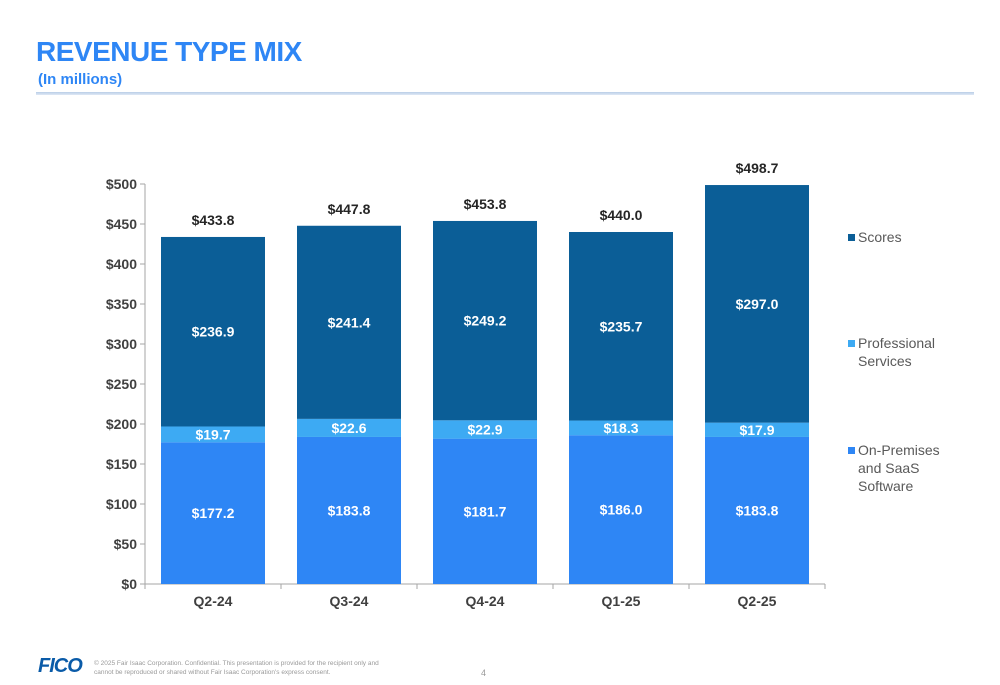 This screenshot has height=685, width=1000. What do you see at coordinates (885, 486) in the screenshot?
I see `legend-label: Software` at bounding box center [885, 486].